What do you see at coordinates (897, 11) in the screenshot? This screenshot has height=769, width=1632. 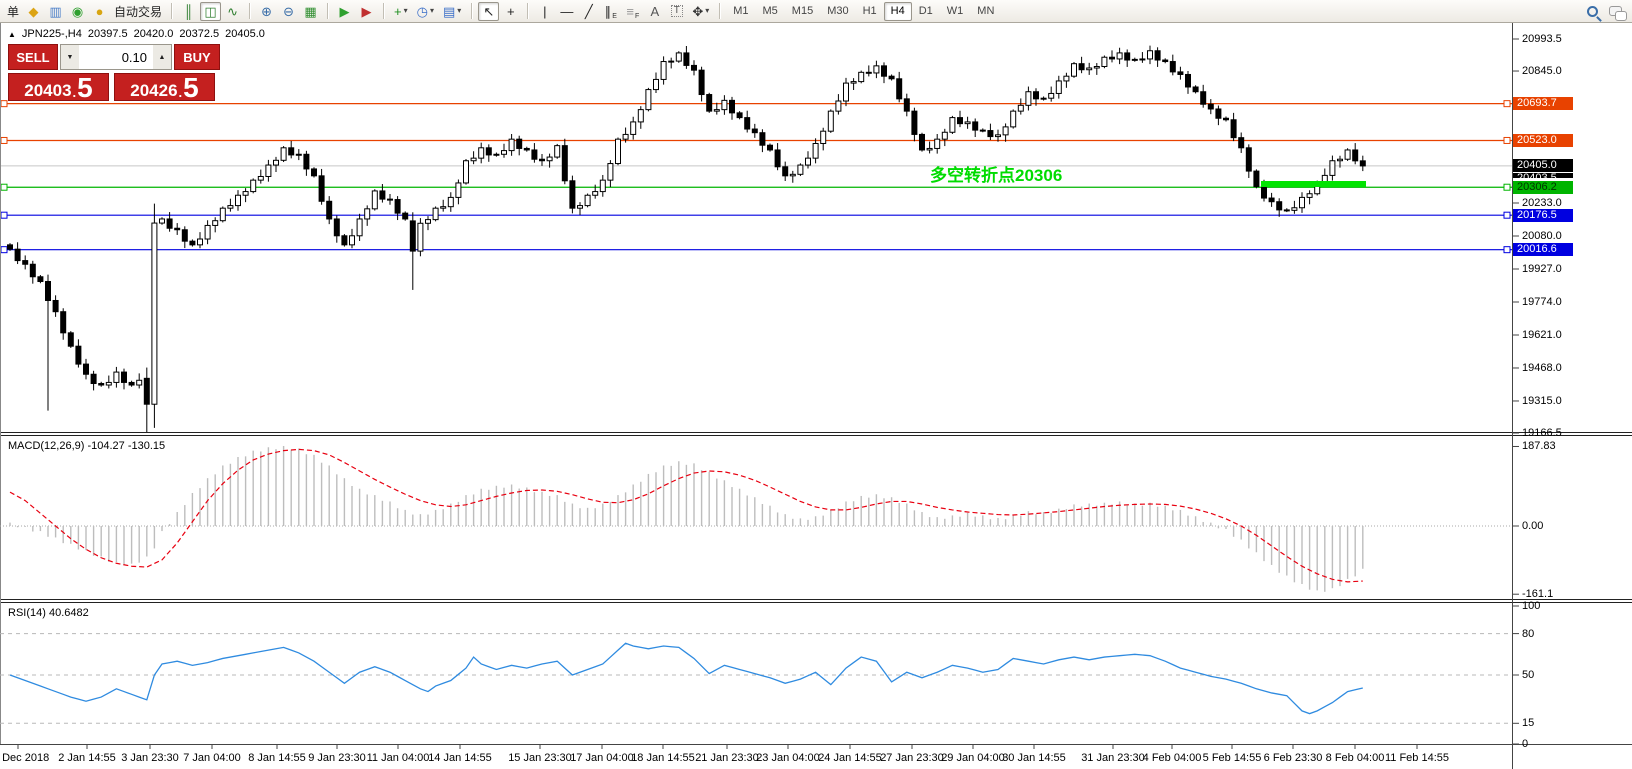 I see `timeframe-H4: H4` at bounding box center [897, 11].